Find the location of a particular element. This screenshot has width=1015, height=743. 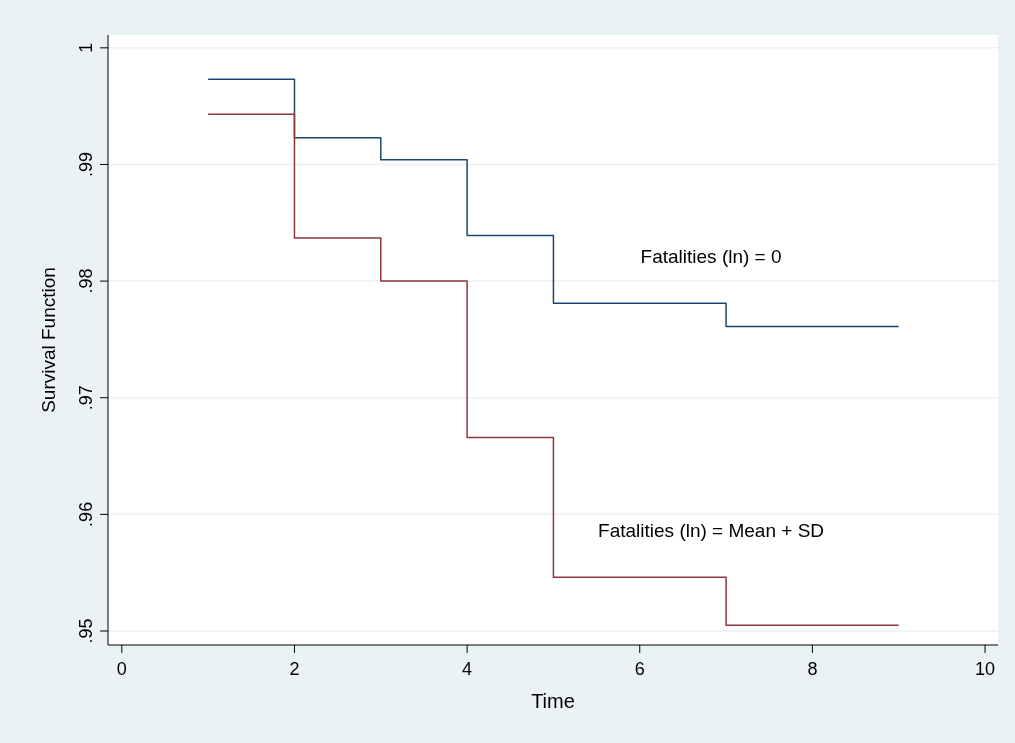

x-tick-label: 4 is located at coordinates (467, 669).